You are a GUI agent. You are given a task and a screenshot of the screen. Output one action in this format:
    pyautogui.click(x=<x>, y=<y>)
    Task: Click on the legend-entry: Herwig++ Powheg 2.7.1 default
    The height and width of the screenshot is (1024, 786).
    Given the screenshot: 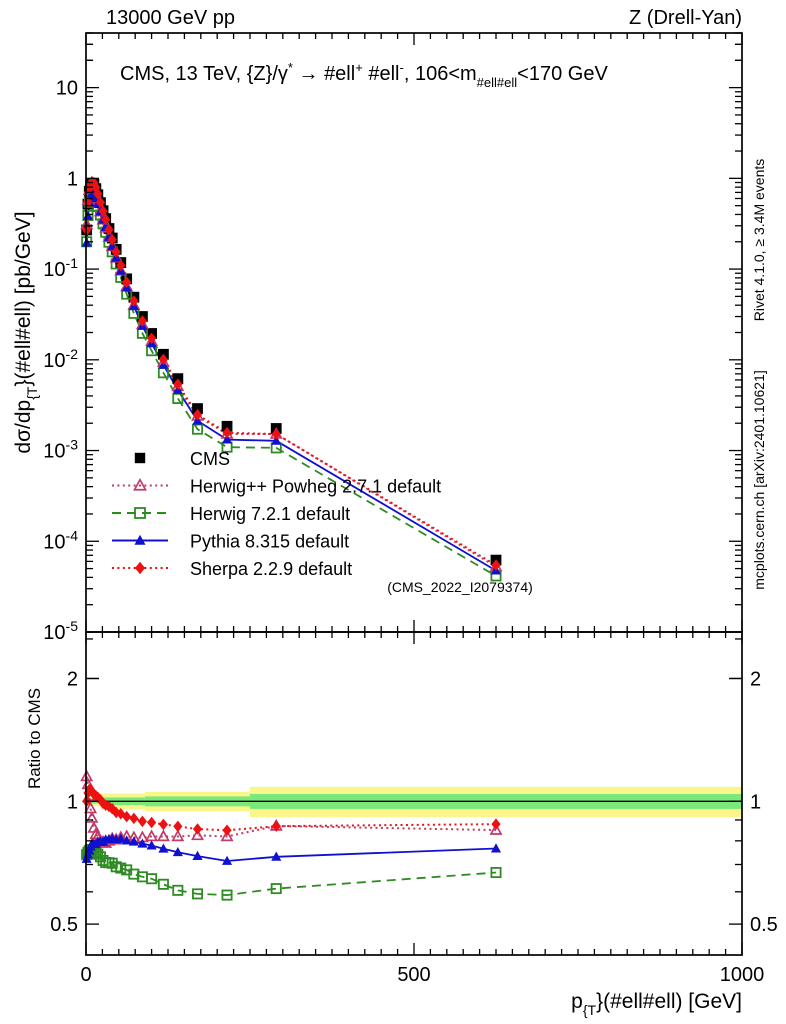 What is the action you would take?
    pyautogui.click(x=276, y=487)
    